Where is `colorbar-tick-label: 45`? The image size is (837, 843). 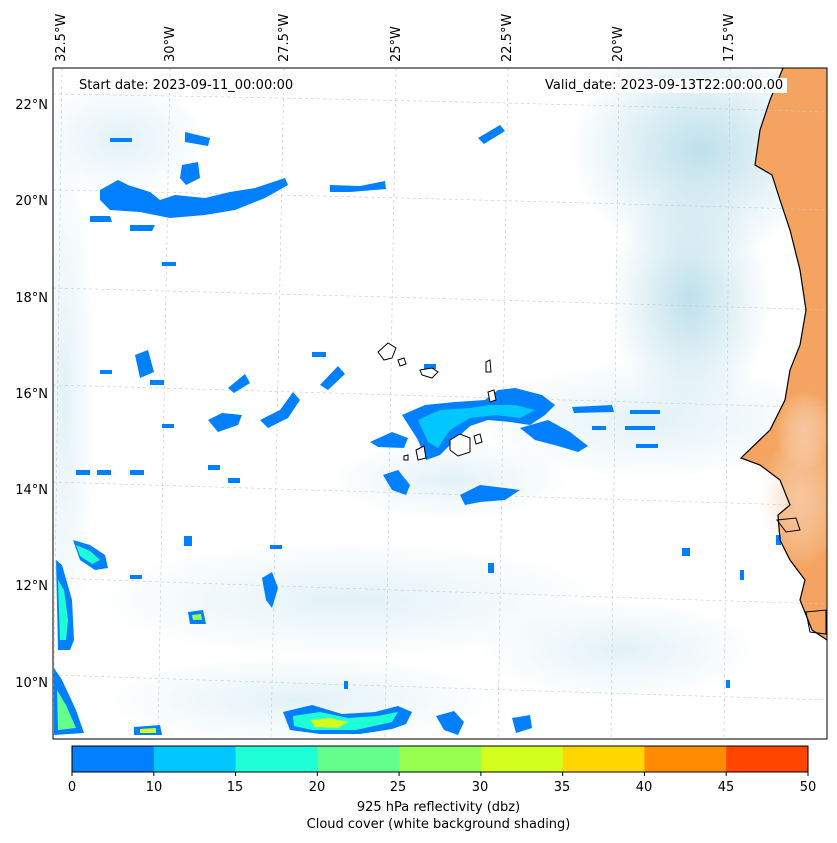 colorbar-tick-label: 45 is located at coordinates (726, 787).